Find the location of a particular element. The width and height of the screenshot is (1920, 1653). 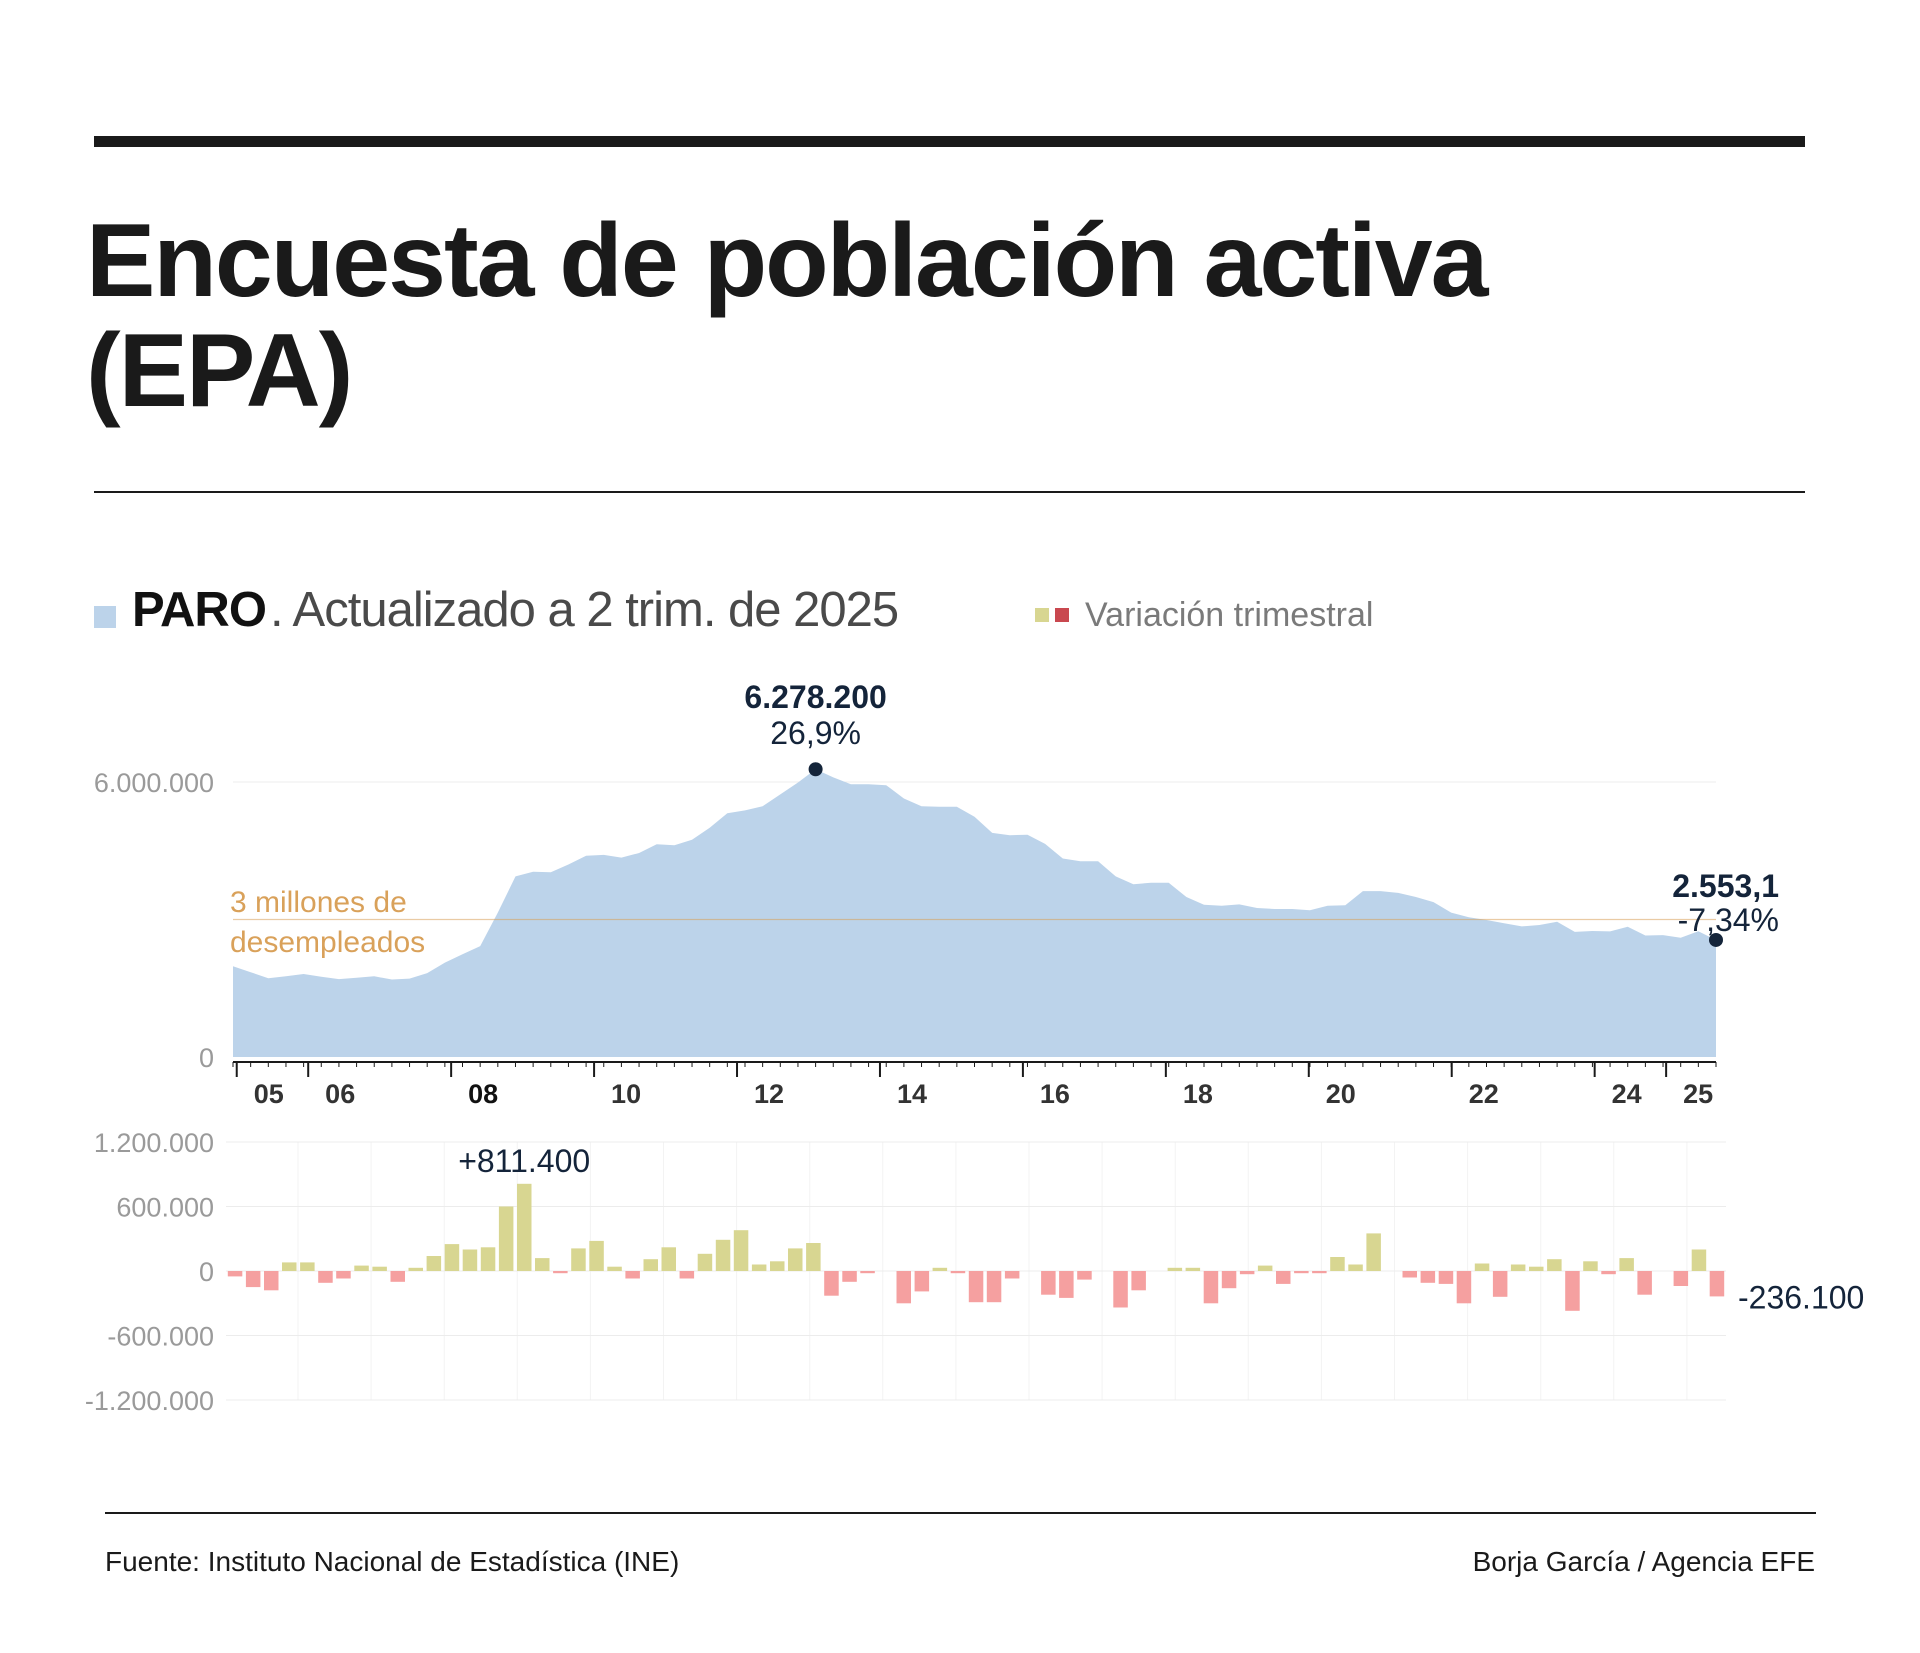

x-tick-label: 18 is located at coordinates (1198, 1094).